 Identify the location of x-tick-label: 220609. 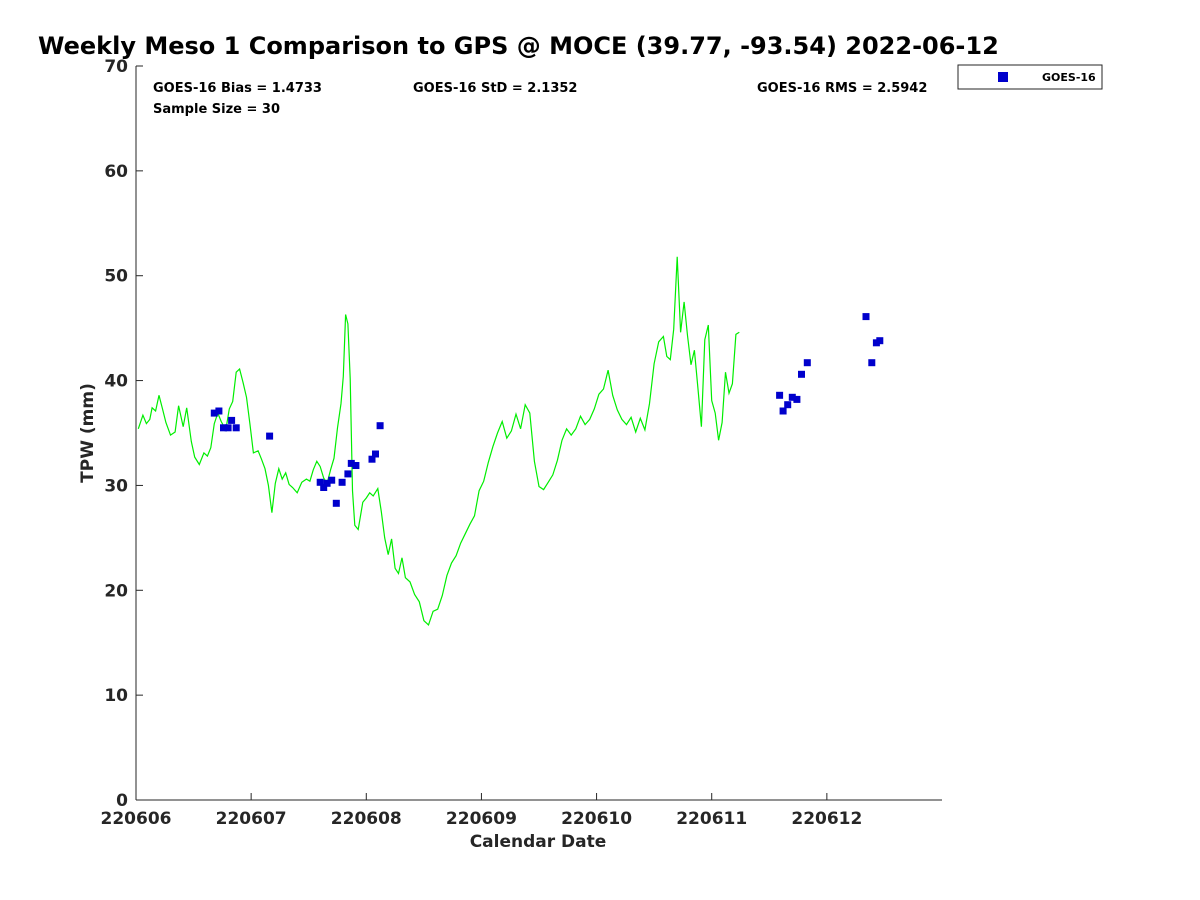
(481, 819).